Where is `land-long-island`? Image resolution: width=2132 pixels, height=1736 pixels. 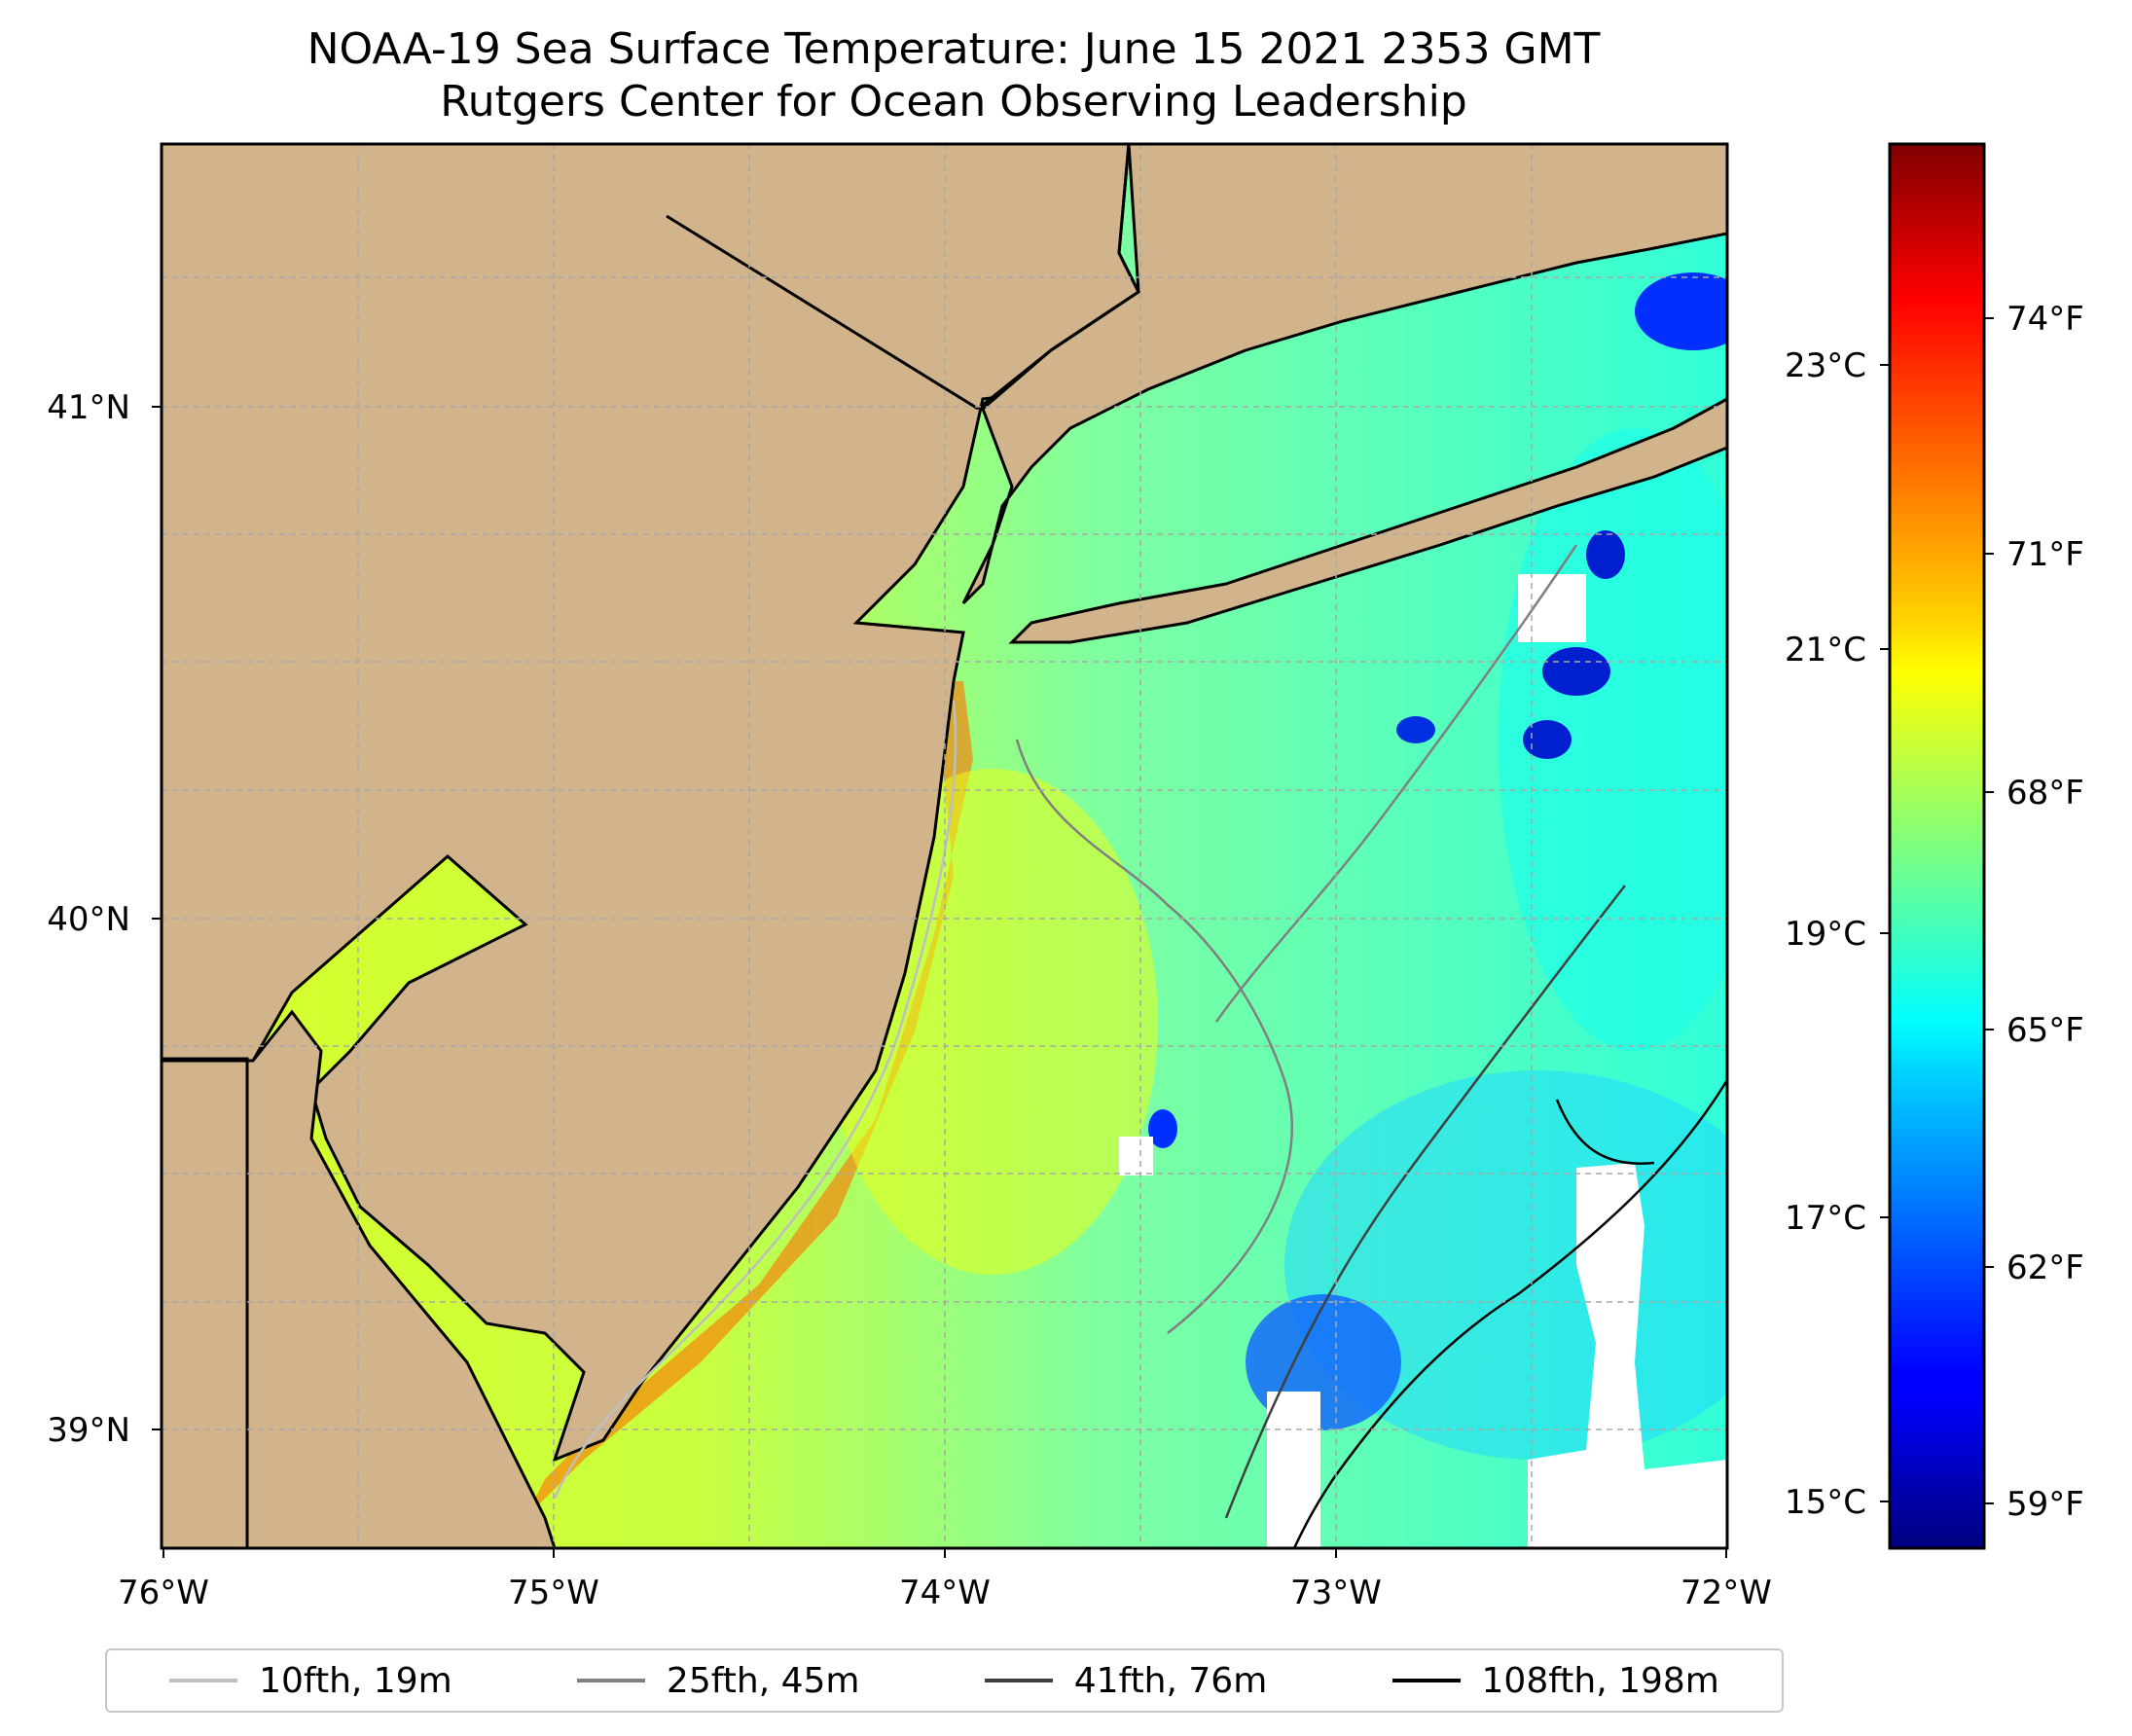
land-long-island is located at coordinates (1368, 520).